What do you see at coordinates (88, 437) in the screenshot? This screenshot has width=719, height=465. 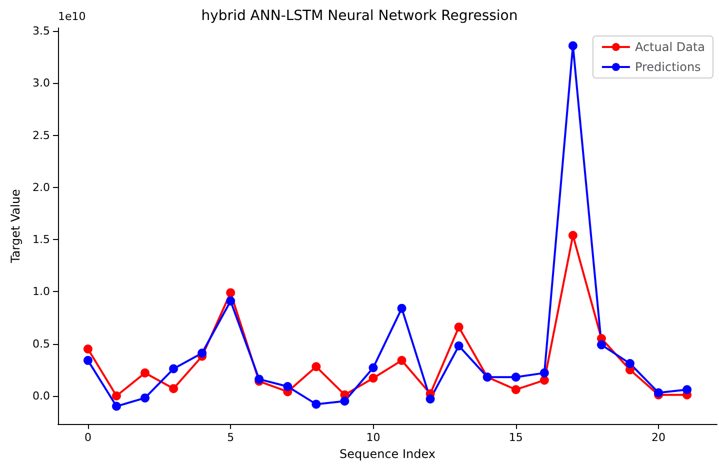 I see `x-tick-label: 0` at bounding box center [88, 437].